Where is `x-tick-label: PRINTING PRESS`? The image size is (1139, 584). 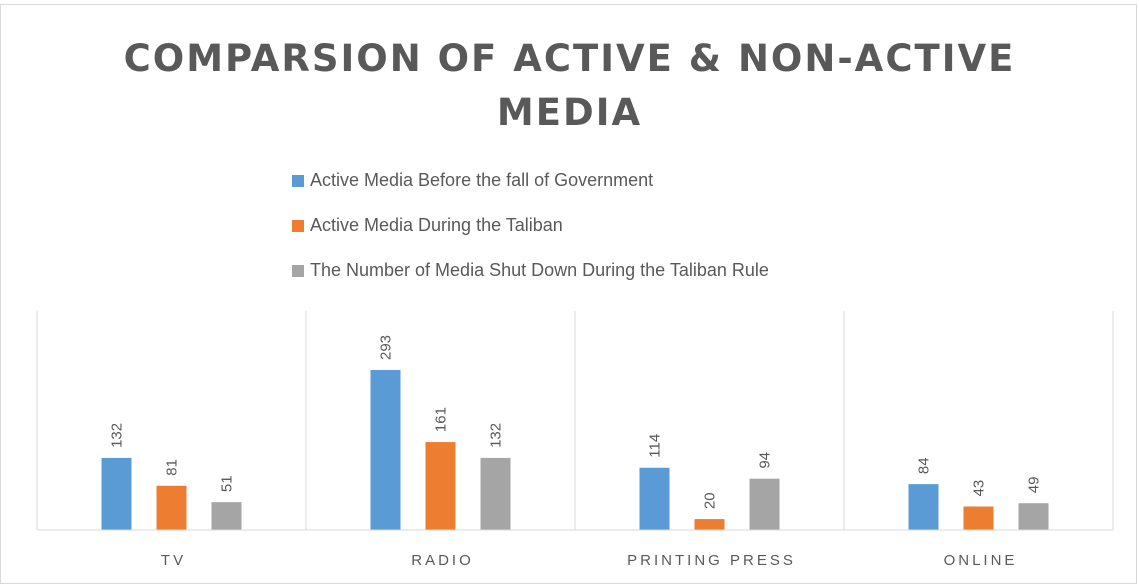
x-tick-label: PRINTING PRESS is located at coordinates (711, 560).